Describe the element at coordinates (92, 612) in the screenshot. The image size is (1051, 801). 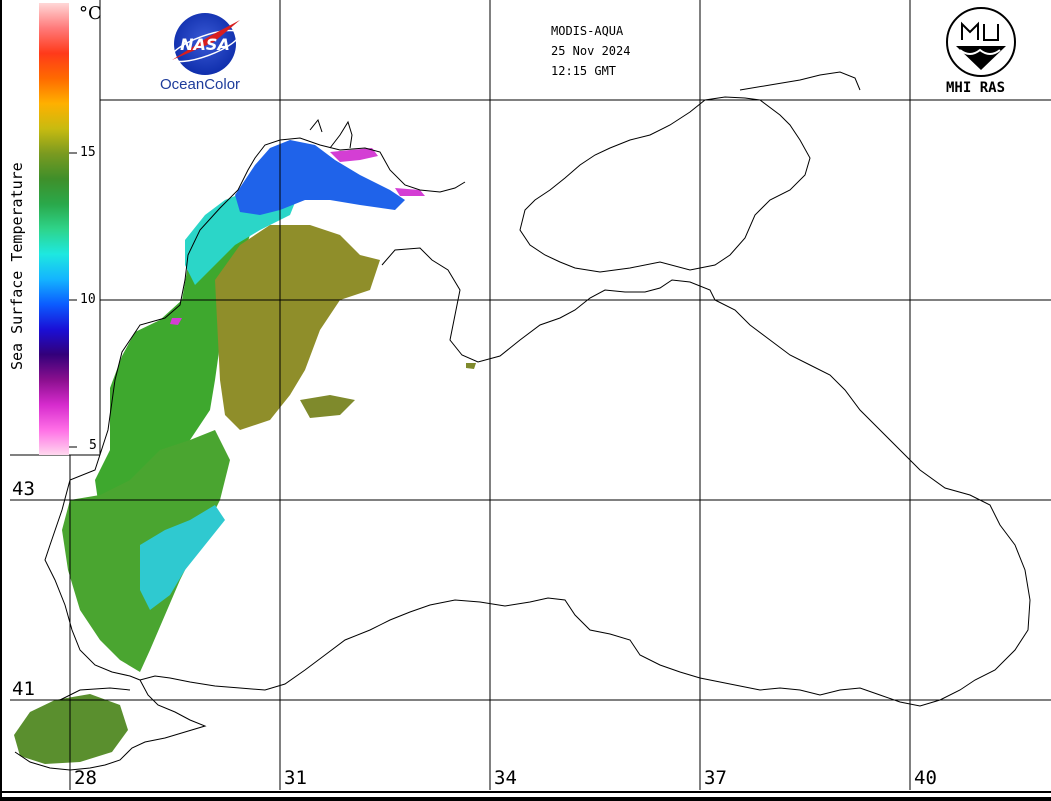
I see `coastline-west-south` at that location.